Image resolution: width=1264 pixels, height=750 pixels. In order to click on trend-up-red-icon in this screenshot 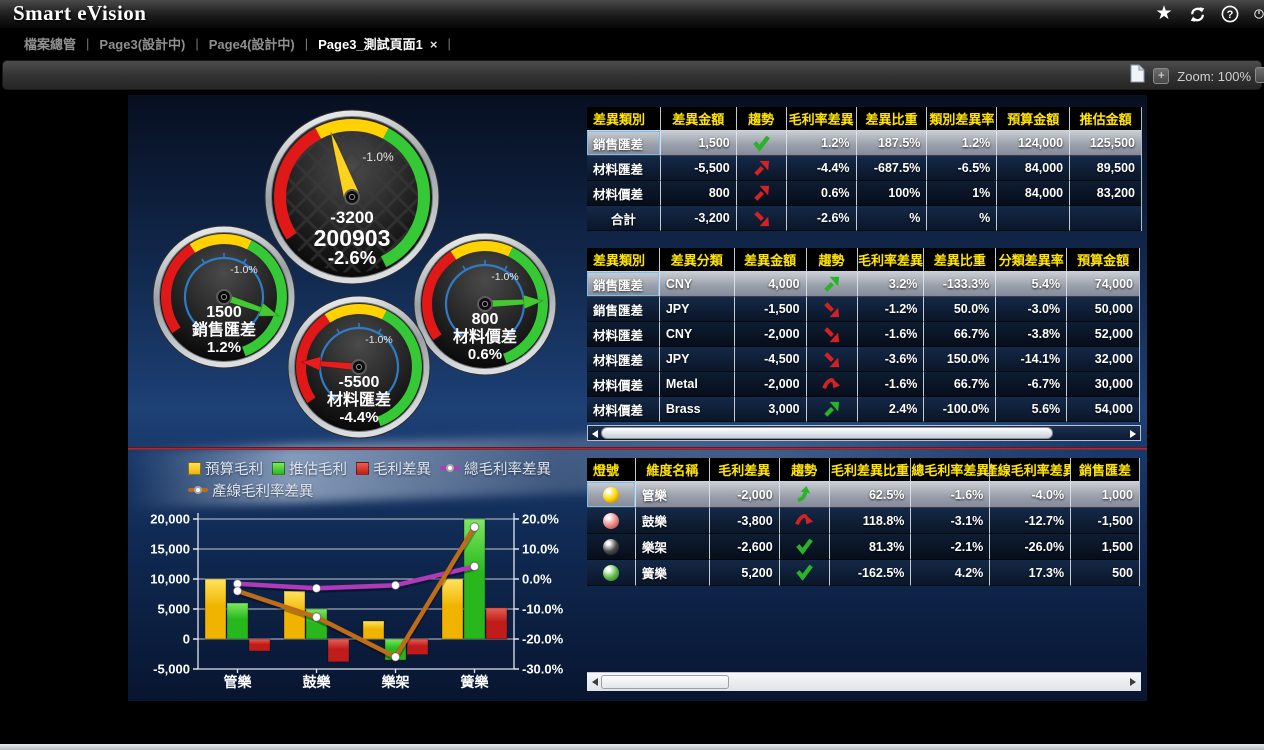, I will do `click(761, 193)`.